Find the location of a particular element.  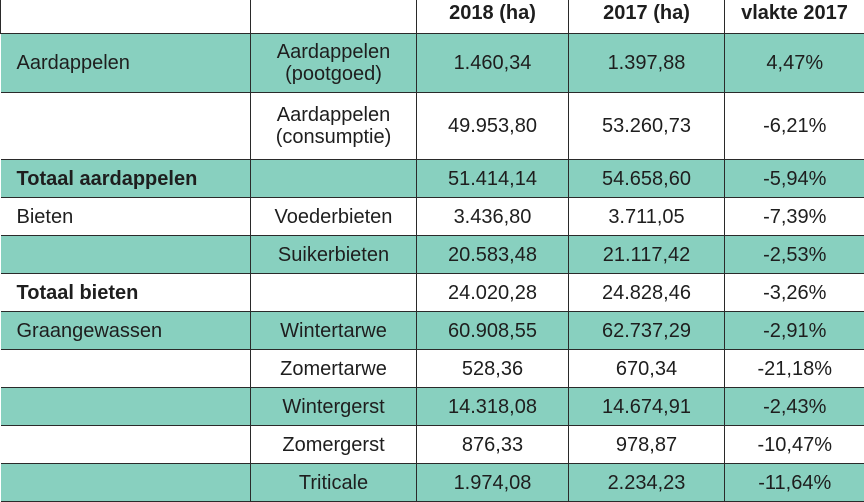

change-cell-text: -6,21% is located at coordinates (794, 126).